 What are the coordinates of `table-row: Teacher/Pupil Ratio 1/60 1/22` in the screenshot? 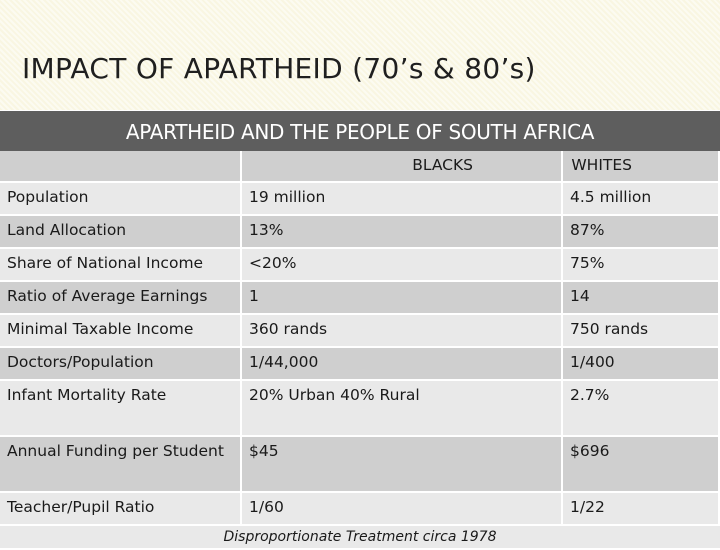 It's located at (360, 509).